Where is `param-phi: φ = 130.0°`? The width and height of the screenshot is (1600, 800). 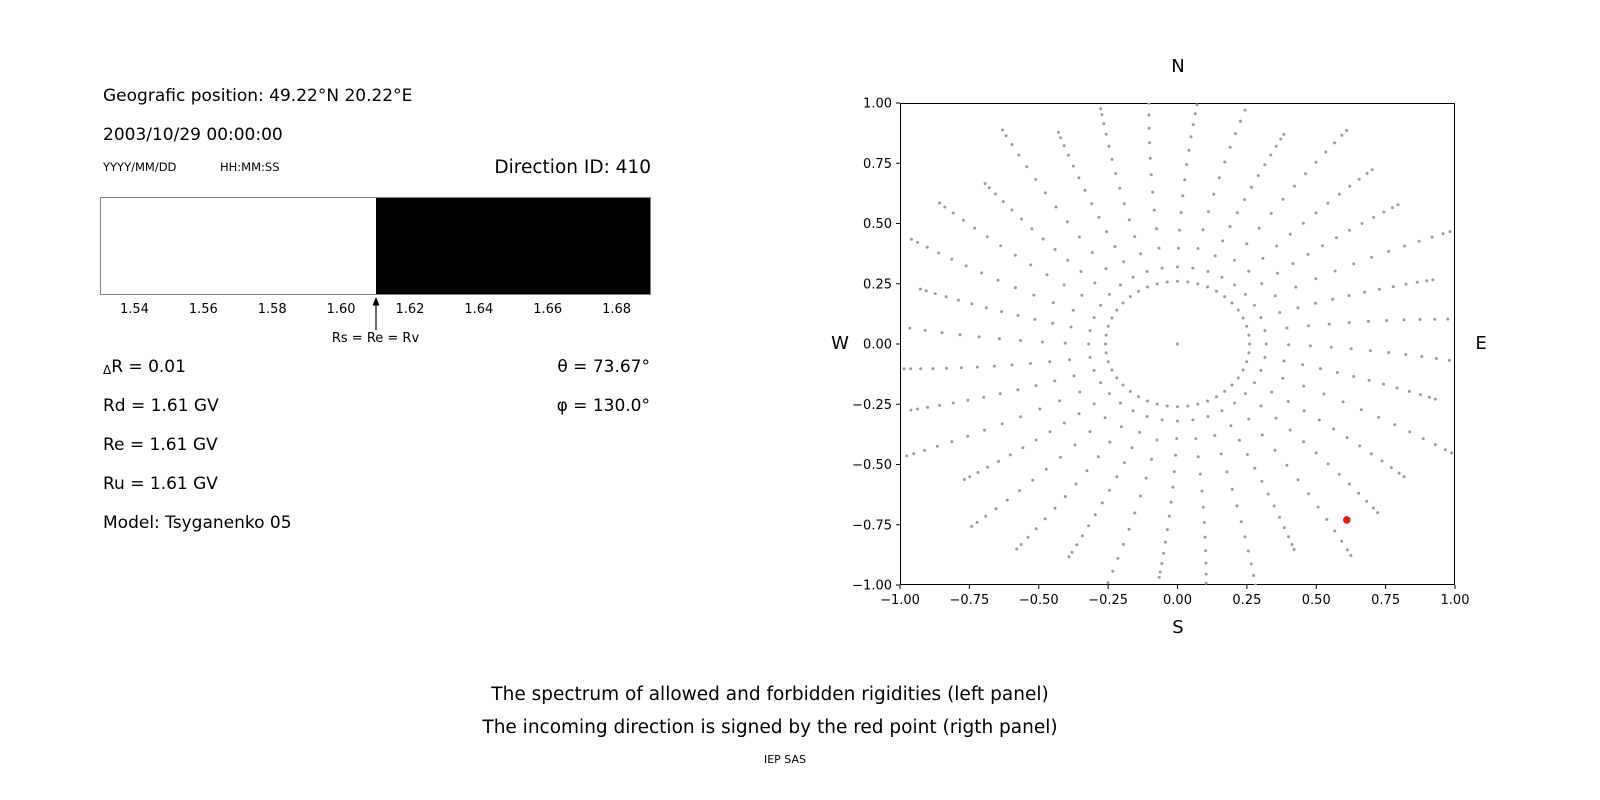 param-phi: φ = 130.0° is located at coordinates (603, 406).